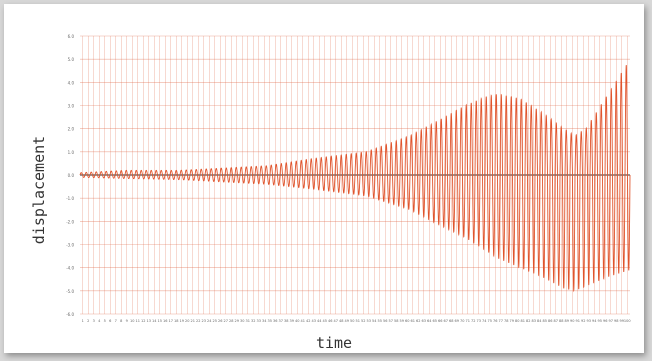 The height and width of the screenshot is (361, 652). I want to click on x-tick-label: 80, so click(517, 321).